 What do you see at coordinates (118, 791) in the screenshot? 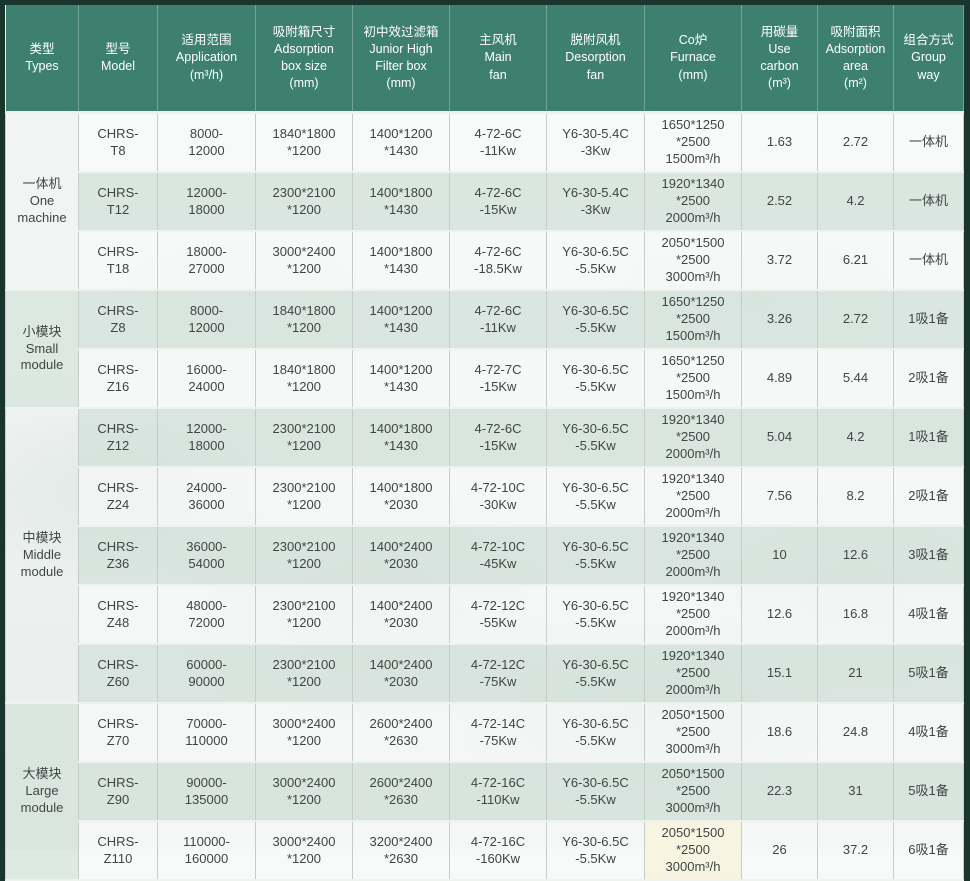
I see `cell-model: CHRS- Z90` at bounding box center [118, 791].